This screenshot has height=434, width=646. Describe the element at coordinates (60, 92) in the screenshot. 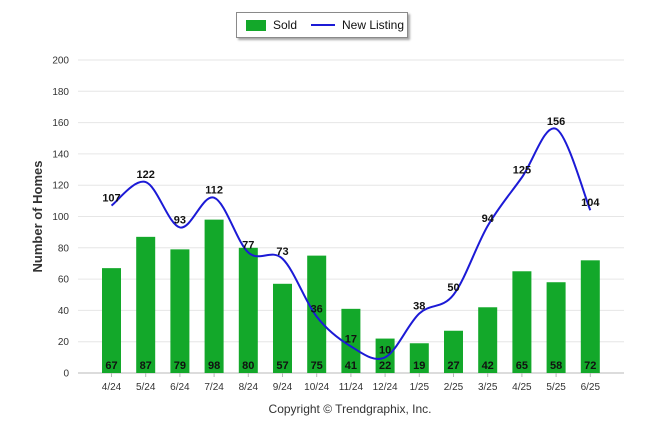

I see `y-tick-label: 180` at that location.